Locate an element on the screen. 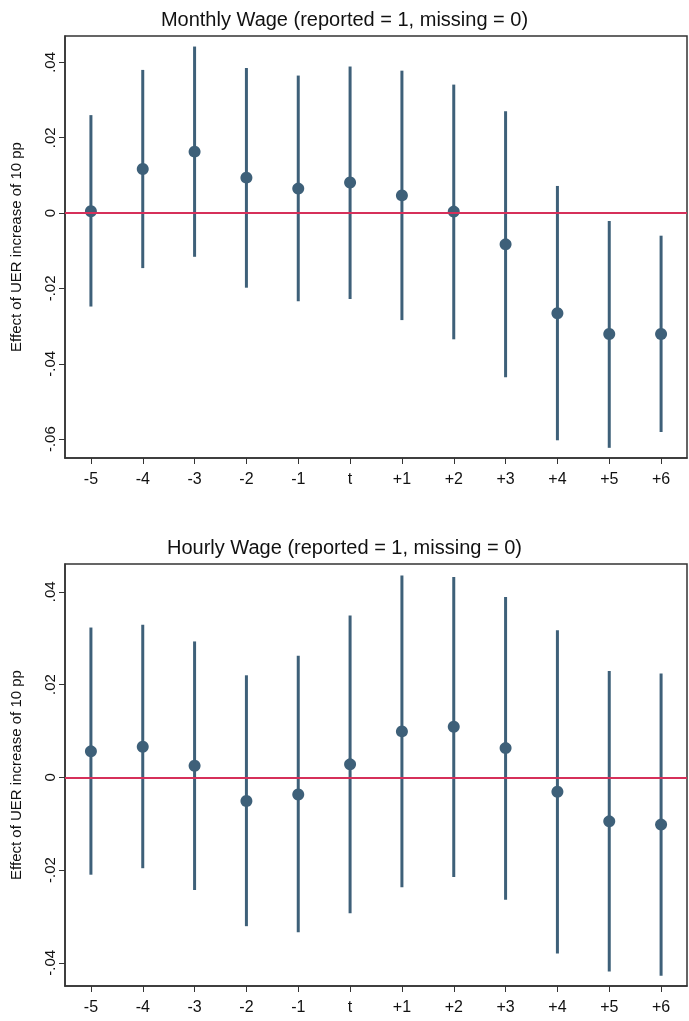 The image size is (689, 1021). y-tick-label: -.06 is located at coordinates (49, 439).